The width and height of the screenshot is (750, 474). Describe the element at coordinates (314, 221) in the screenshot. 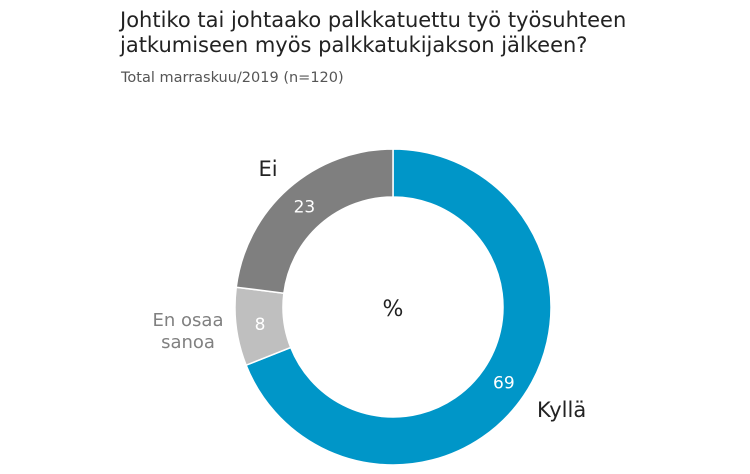

I see `slice-ei` at that location.